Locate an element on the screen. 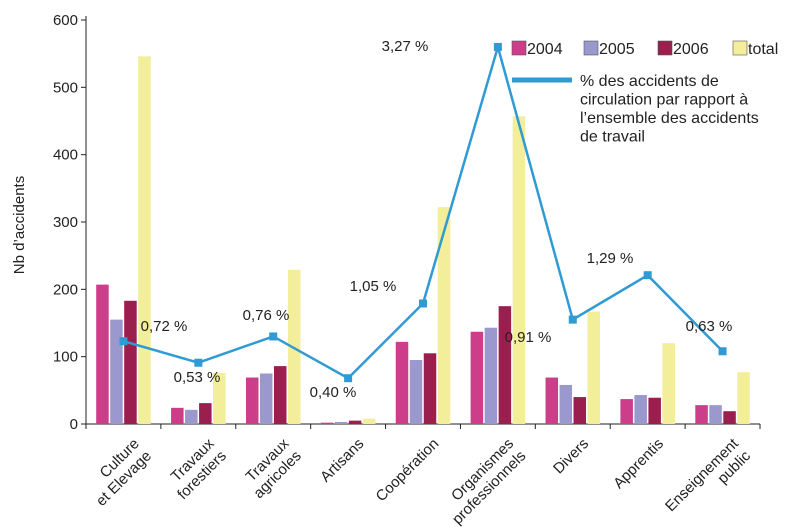  percentage-label: 0,63 % is located at coordinates (709, 326).